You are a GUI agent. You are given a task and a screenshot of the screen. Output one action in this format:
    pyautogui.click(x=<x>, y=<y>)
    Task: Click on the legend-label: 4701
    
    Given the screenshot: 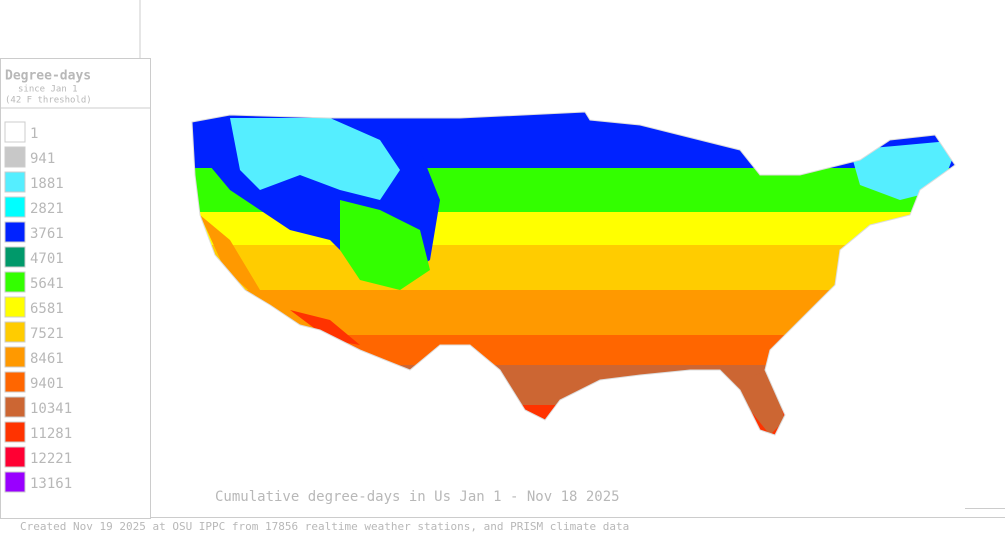 What is the action you would take?
    pyautogui.click(x=47, y=259)
    